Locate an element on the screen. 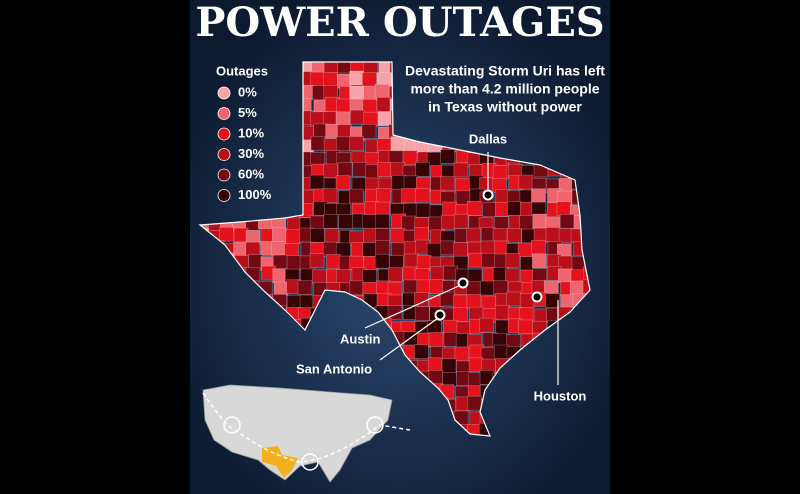 The width and height of the screenshot is (800, 494). subtitle-line: in Texas without power is located at coordinates (505, 107).